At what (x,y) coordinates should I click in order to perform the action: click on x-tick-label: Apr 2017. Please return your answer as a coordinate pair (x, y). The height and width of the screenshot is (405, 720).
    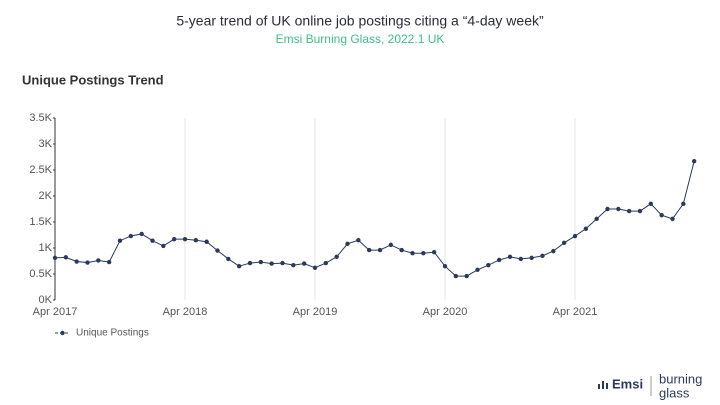
    Looking at the image, I should click on (55, 312).